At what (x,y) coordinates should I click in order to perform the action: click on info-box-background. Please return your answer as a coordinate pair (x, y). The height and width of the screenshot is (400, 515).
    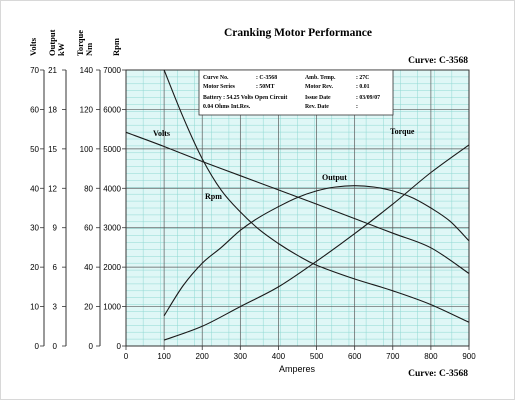
    Looking at the image, I should click on (296, 92).